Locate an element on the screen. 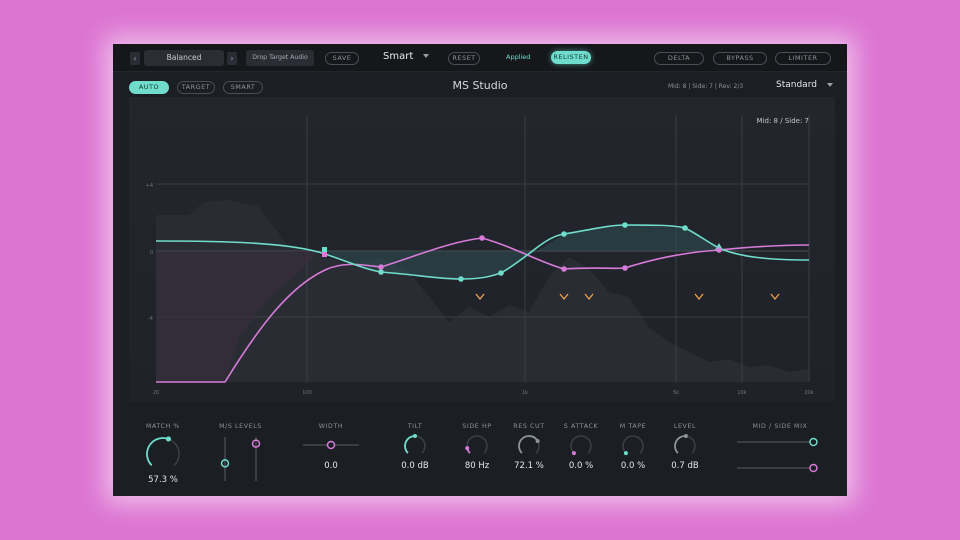 The width and height of the screenshot is (960, 540). view-select: Standard is located at coordinates (804, 85).